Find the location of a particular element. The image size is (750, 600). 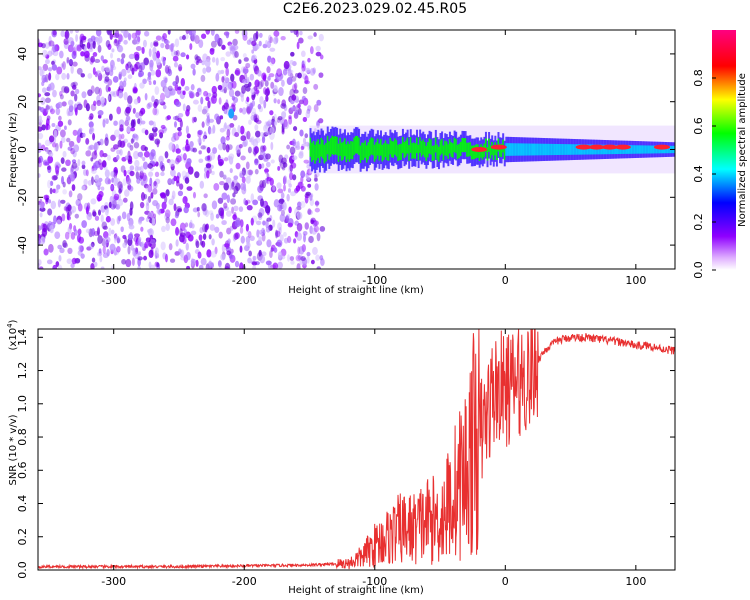

colorbar-ticks: 0.0 0.2 0.4 0.6 0.8 is located at coordinates (704, 174).